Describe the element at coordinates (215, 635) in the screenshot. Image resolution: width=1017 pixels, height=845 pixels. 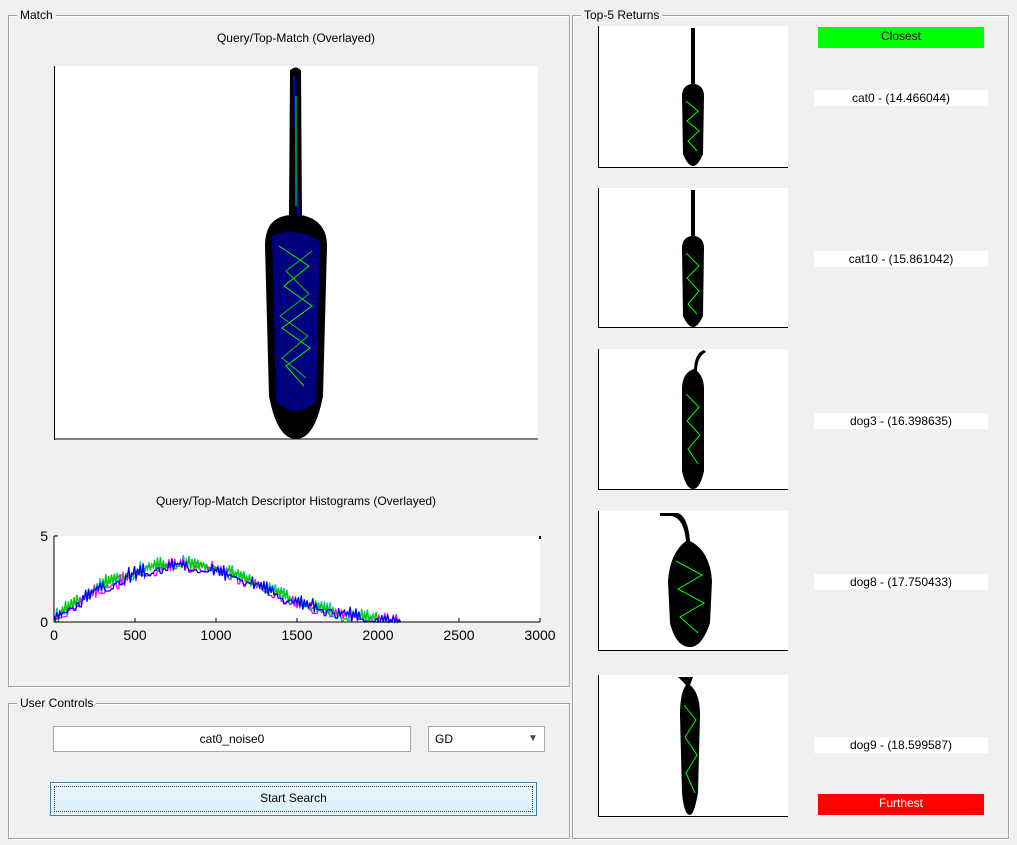
I see `x-tick-label-2: 1000` at that location.